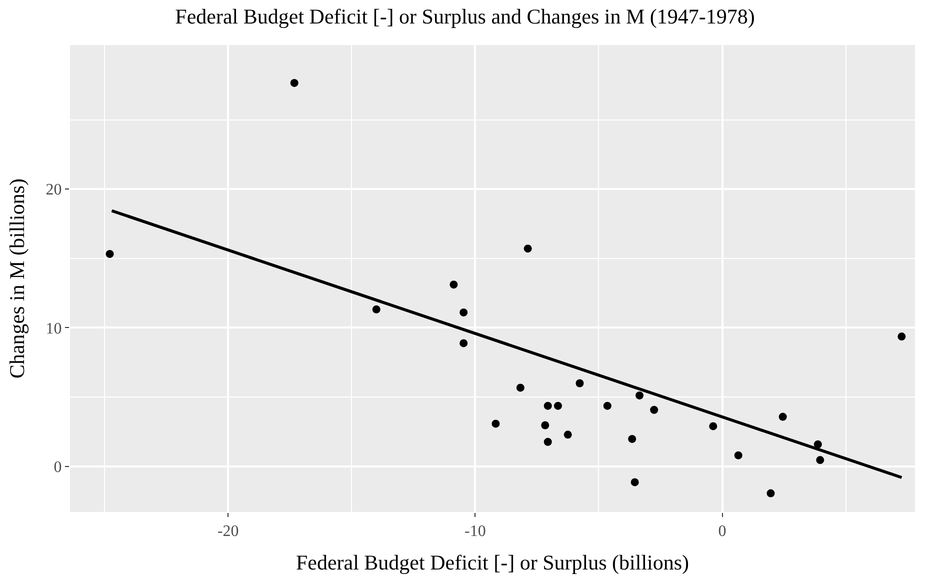  Describe the element at coordinates (58, 467) in the screenshot. I see `y-tick-label: 0` at that location.